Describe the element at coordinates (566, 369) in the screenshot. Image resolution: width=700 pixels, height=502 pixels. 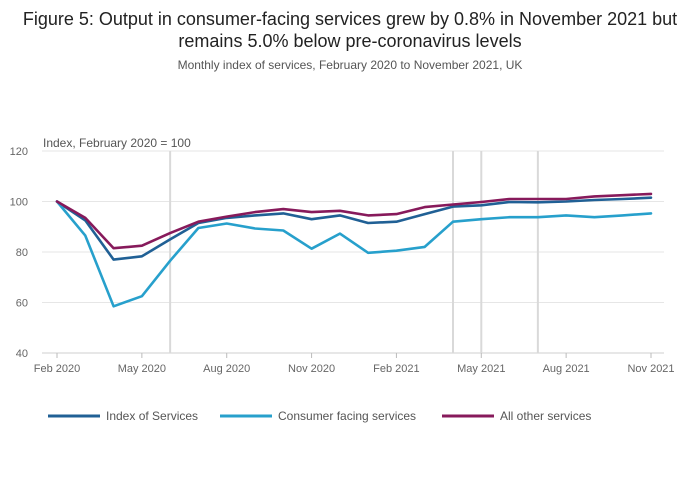
I see `x-tick-label: Aug 2021` at that location.